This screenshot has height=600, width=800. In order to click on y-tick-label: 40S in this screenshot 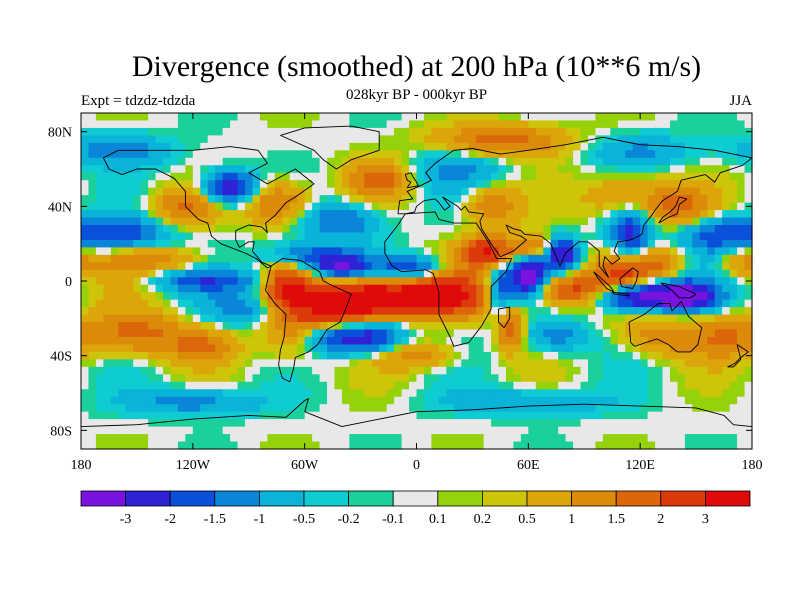, I will do `click(61, 357)`.